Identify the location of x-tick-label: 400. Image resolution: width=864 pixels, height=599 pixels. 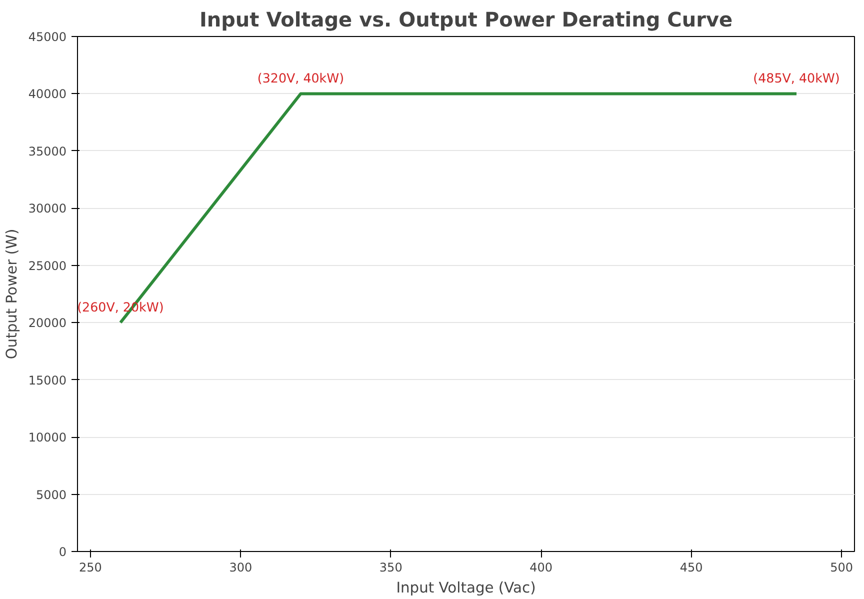
(541, 567).